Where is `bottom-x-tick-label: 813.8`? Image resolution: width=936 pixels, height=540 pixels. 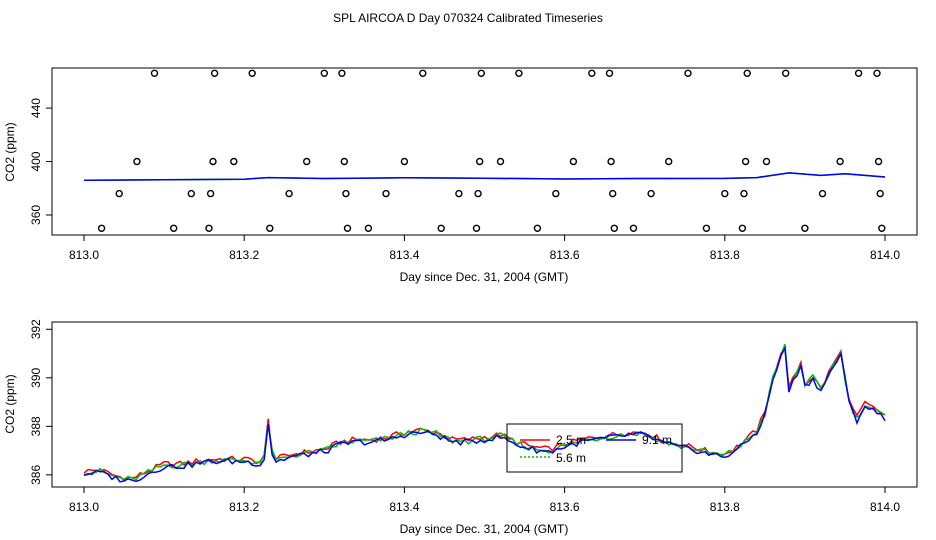
bottom-x-tick-label: 813.8 is located at coordinates (725, 507).